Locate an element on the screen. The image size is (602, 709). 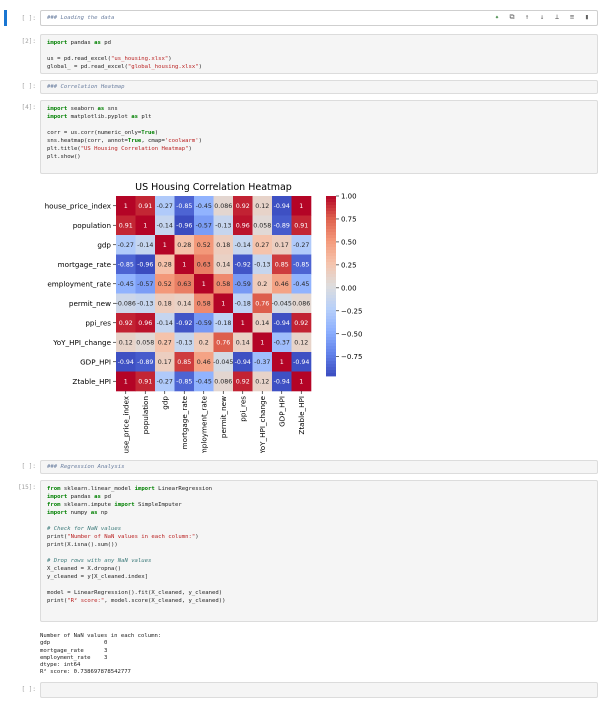
format-icon: ≡ is located at coordinates (572, 17).